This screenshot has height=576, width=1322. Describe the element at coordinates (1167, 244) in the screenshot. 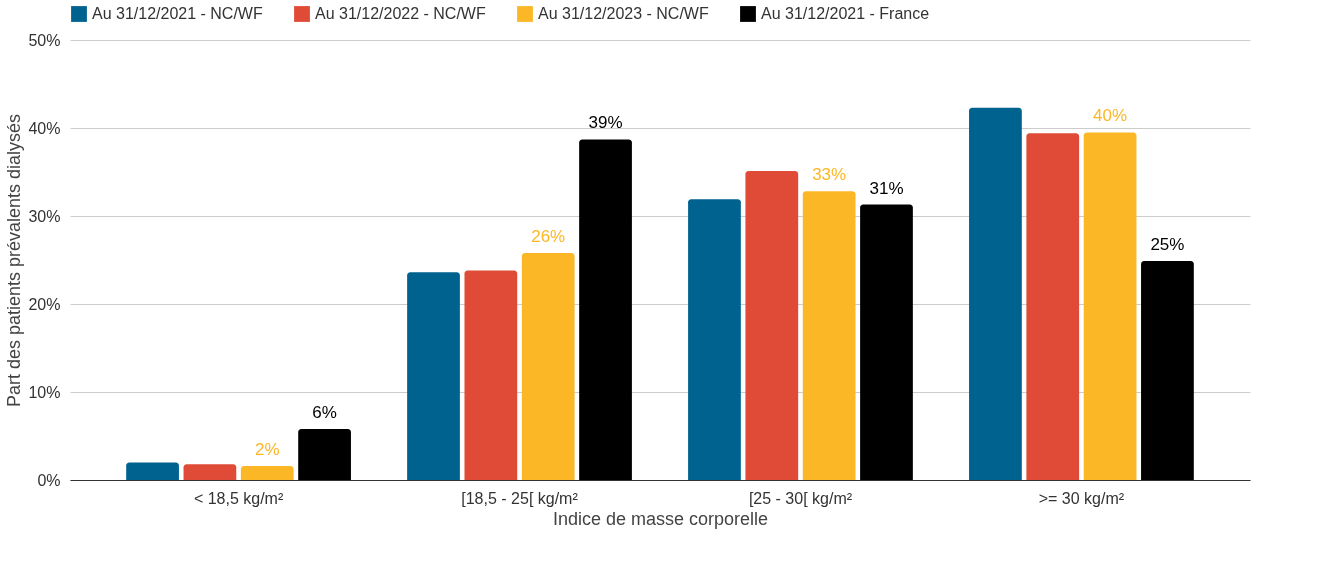

I see `data-label: 25%` at that location.